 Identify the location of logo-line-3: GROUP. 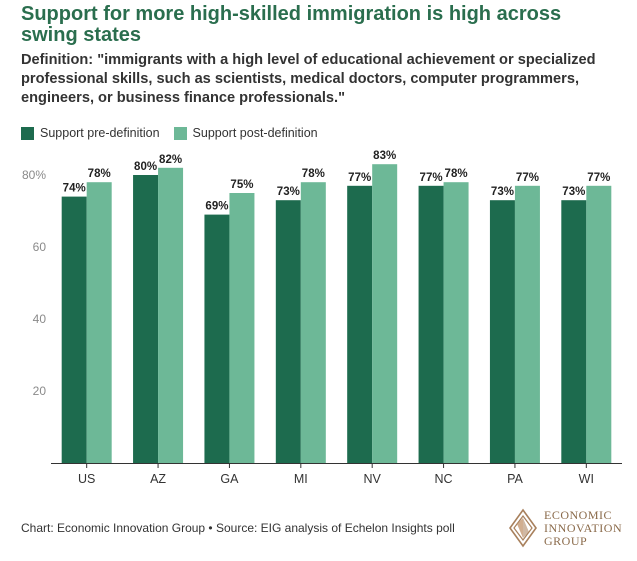
(566, 541).